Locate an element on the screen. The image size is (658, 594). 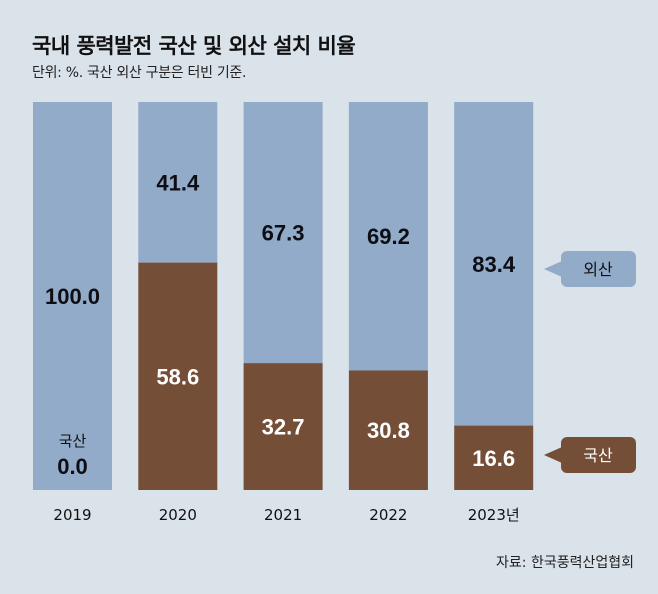
chart-title: 국내 풍력발전 국산 및 외산 설치 비율 is located at coordinates (194, 46).